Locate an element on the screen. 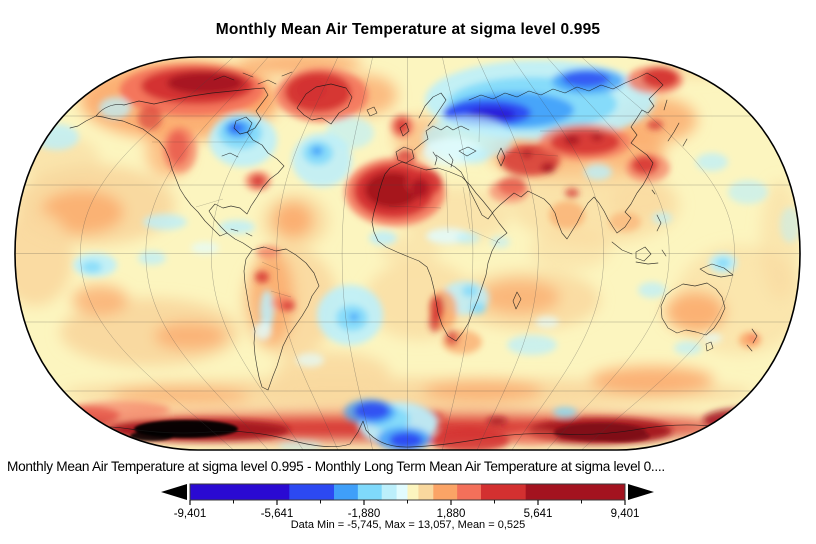 Image resolution: width=816 pixels, height=544 pixels. colorbar-tick-label: 1,880 is located at coordinates (451, 514).